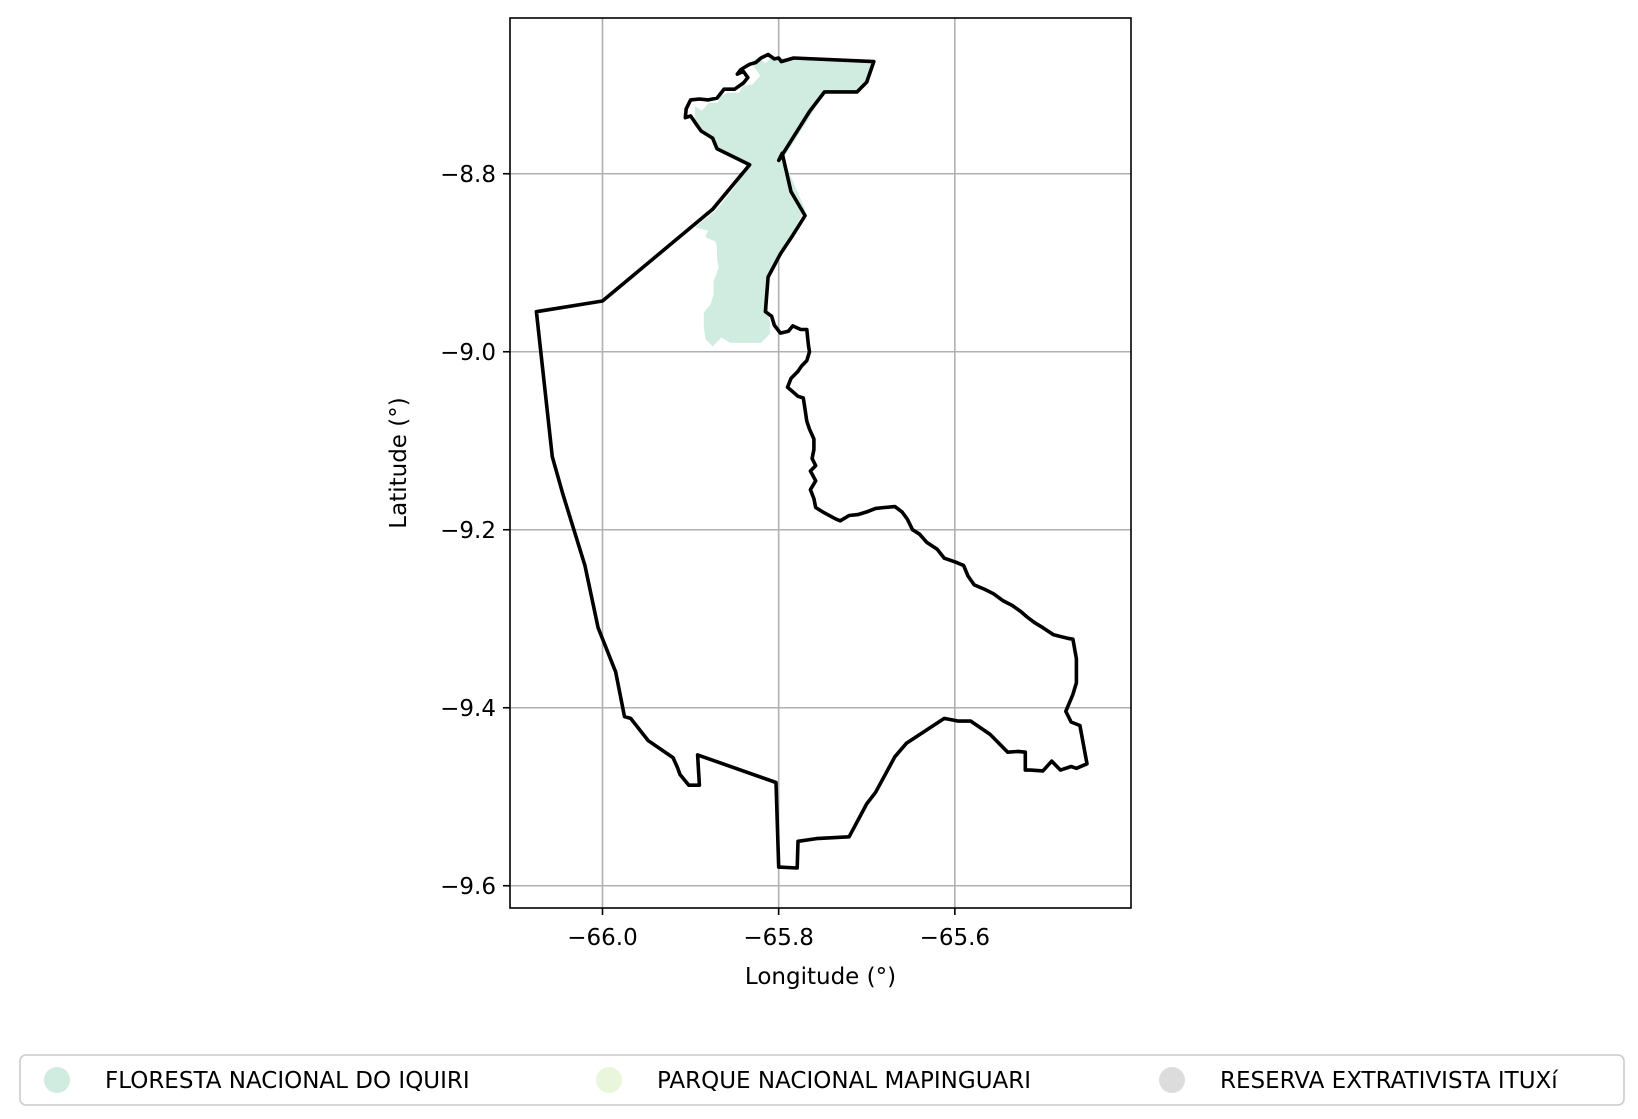 Image resolution: width=1638 pixels, height=1119 pixels. What do you see at coordinates (468, 175) in the screenshot?
I see `y-tick-label: −8.8` at bounding box center [468, 175].